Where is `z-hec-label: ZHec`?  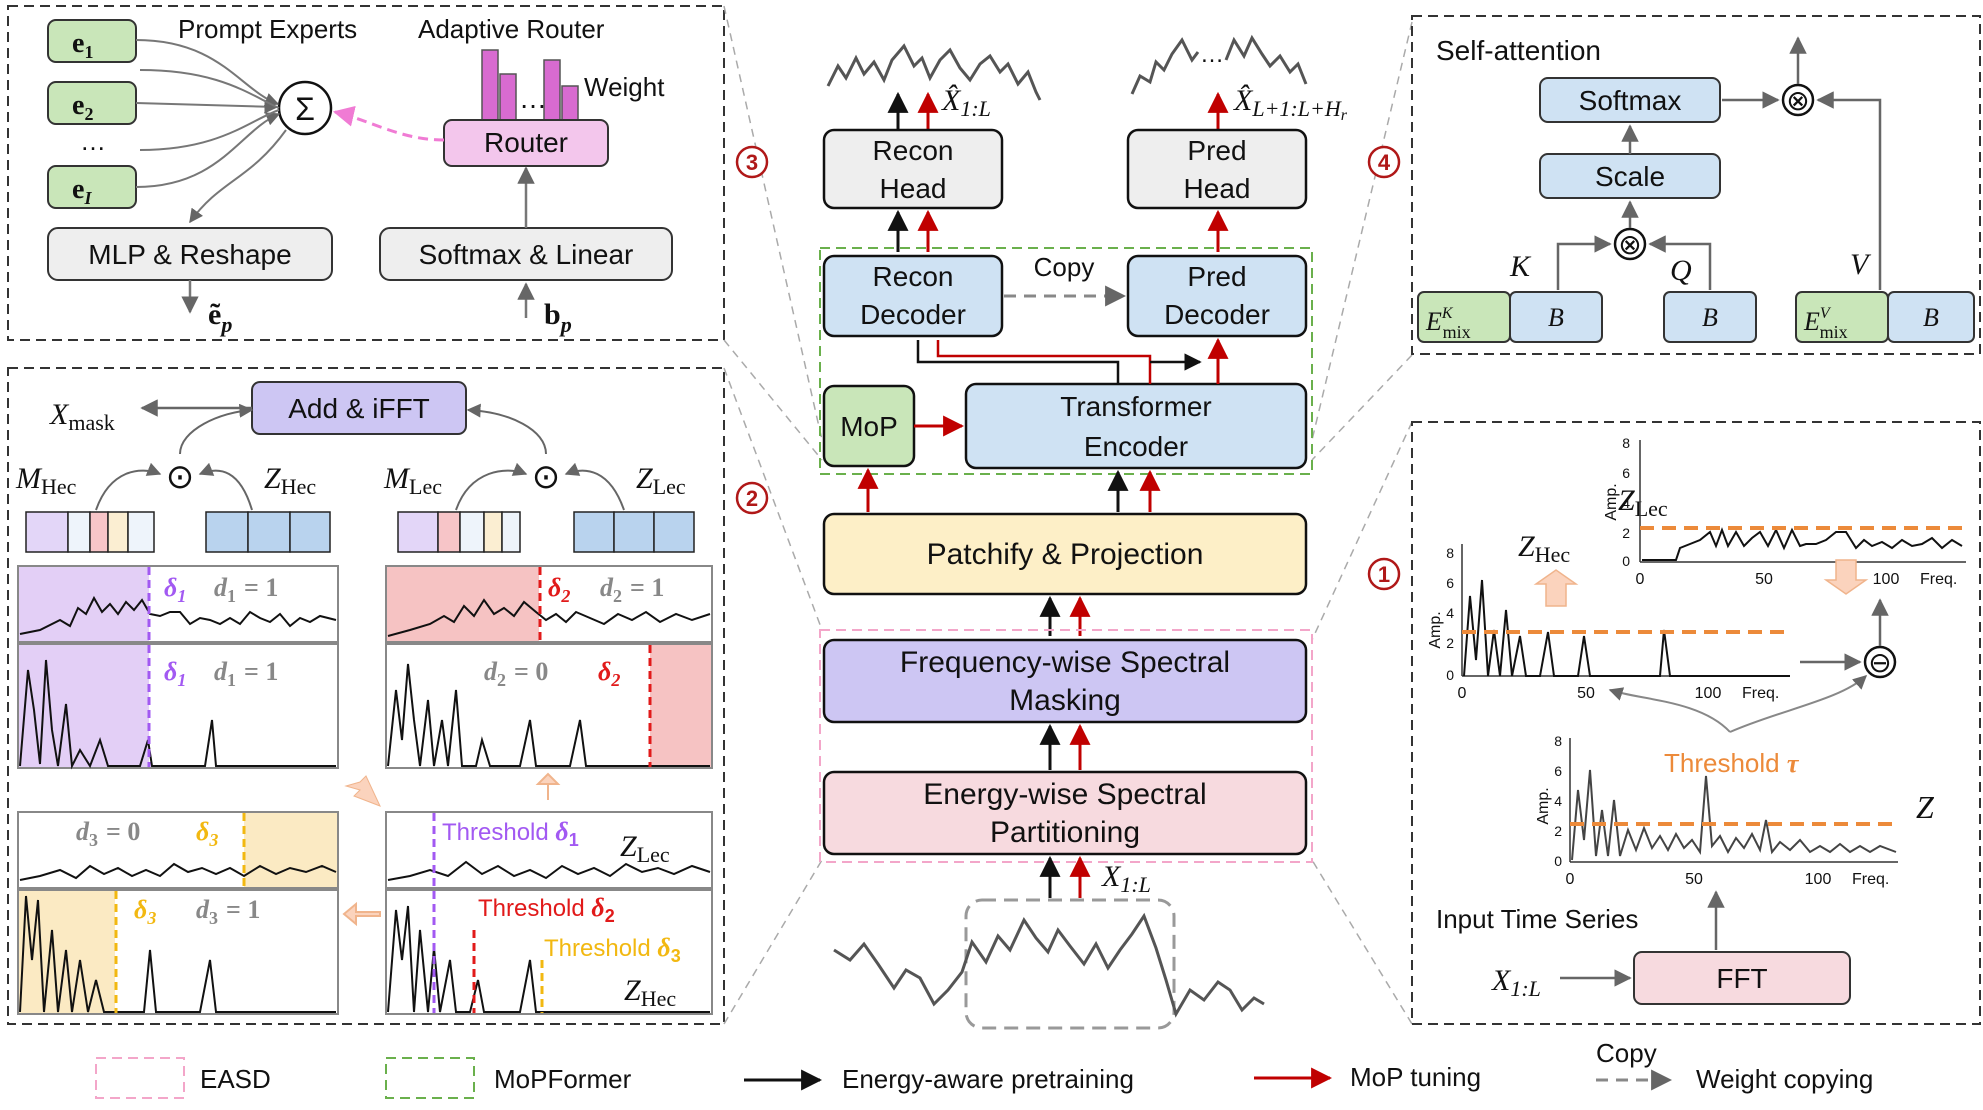 z-hec-label: ZHec is located at coordinates (290, 480).